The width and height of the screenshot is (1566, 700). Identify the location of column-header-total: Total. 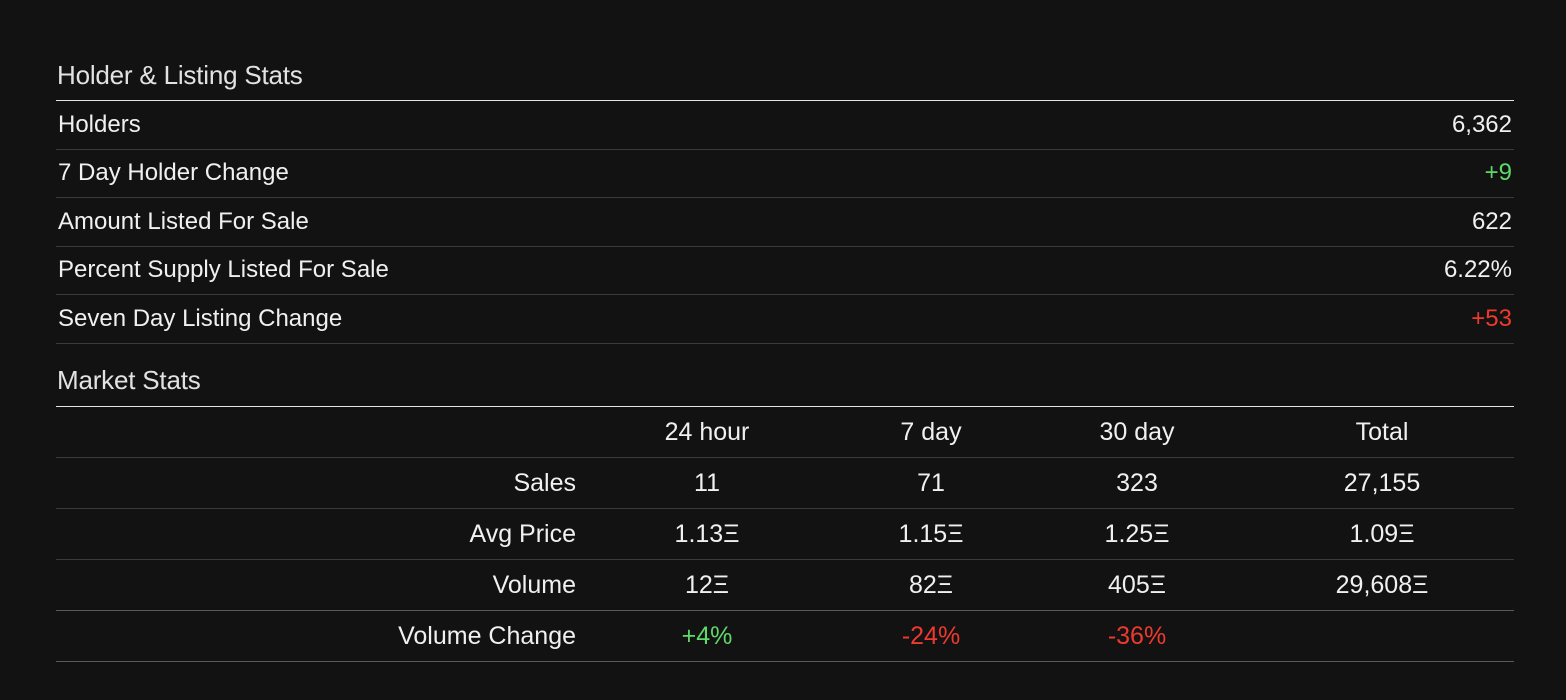
(1382, 432).